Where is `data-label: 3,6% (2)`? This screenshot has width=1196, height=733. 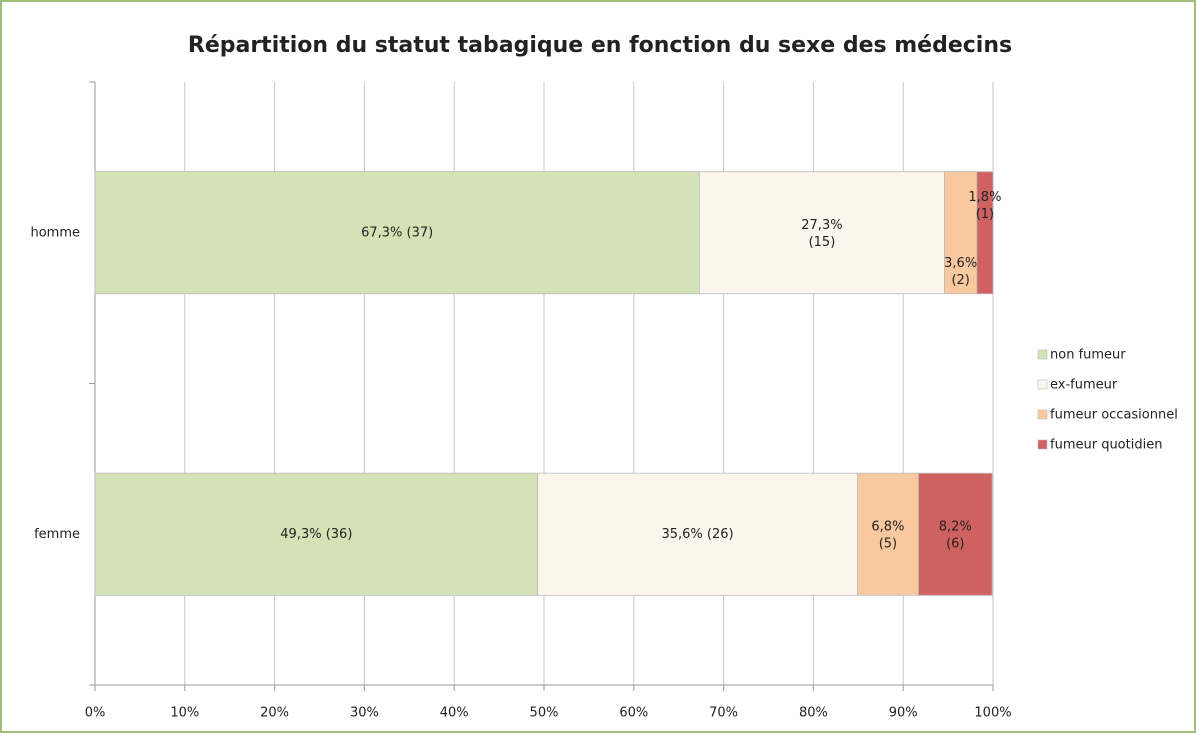
data-label: 3,6% (2) is located at coordinates (960, 271).